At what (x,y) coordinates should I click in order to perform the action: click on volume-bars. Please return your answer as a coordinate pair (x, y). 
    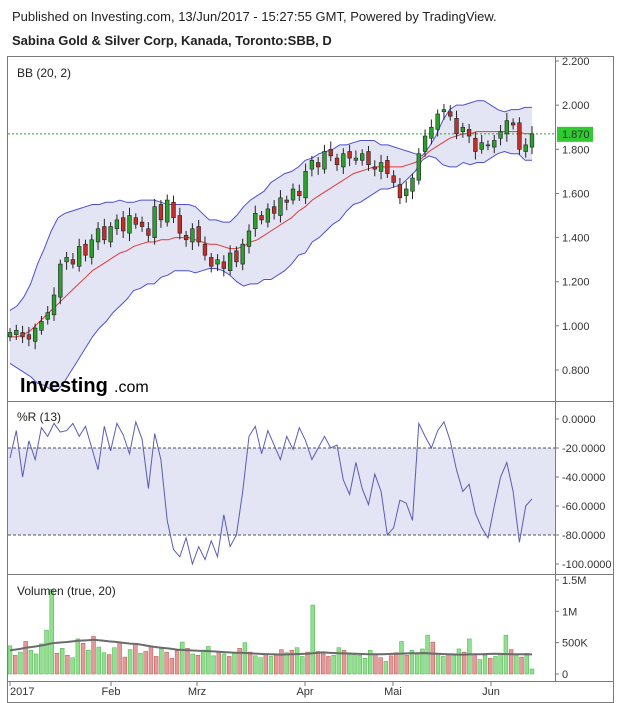
    Looking at the image, I should click on (271, 632).